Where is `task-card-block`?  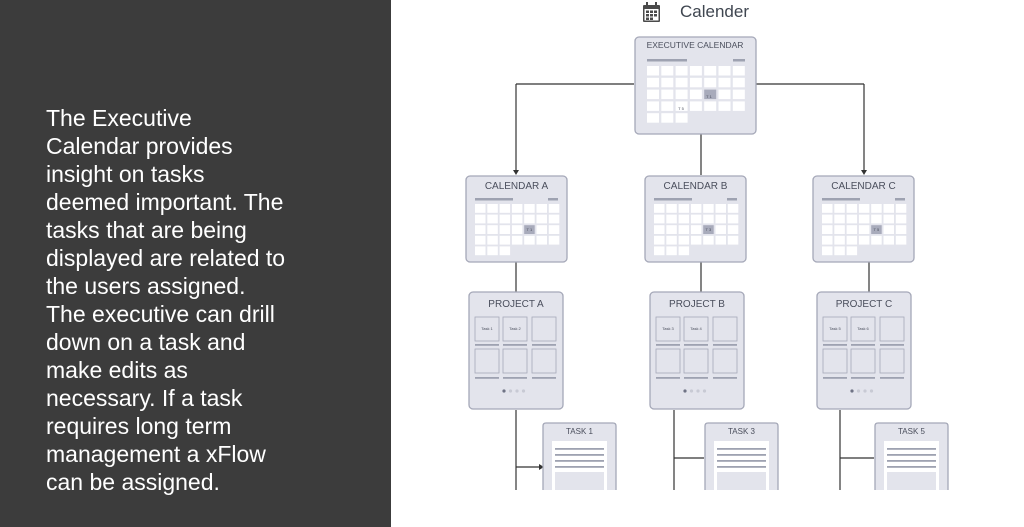 task-card-block is located at coordinates (579, 481).